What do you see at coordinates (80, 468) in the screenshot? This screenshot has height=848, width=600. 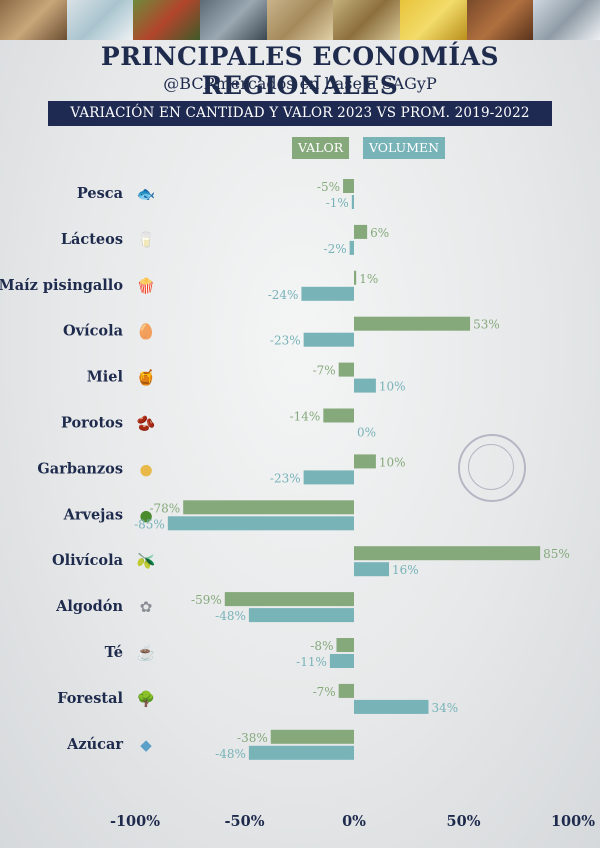 I see `category-label: Garbanzos` at bounding box center [80, 468].